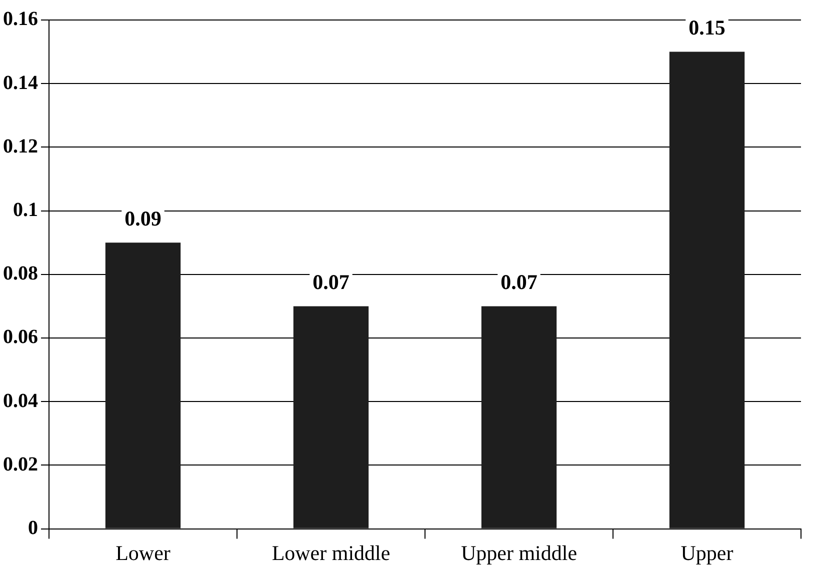 This screenshot has height=570, width=823. What do you see at coordinates (707, 552) in the screenshot?
I see `x-tick-label: Upper` at bounding box center [707, 552].